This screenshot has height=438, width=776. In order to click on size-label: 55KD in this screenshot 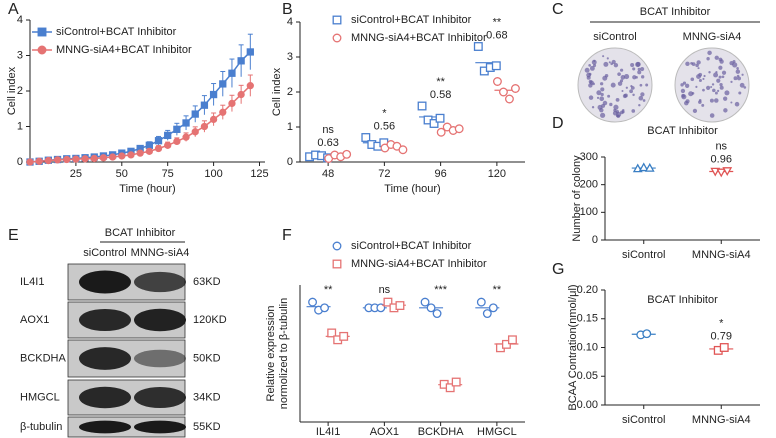, I will do `click(207, 427)`.